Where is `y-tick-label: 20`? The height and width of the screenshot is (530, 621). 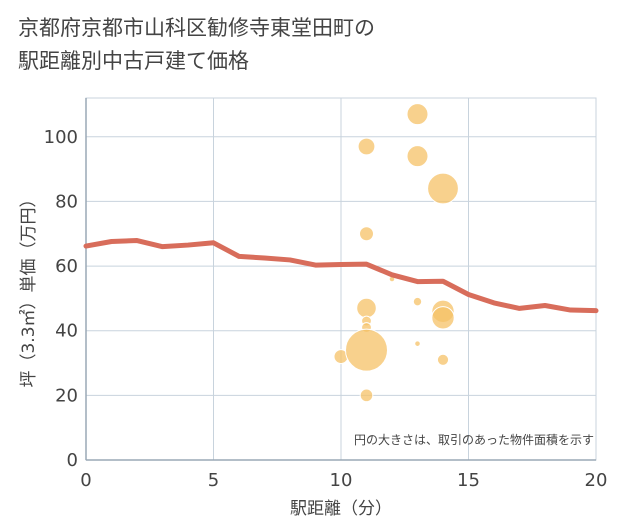 y-tick-label: 20 is located at coordinates (66, 395).